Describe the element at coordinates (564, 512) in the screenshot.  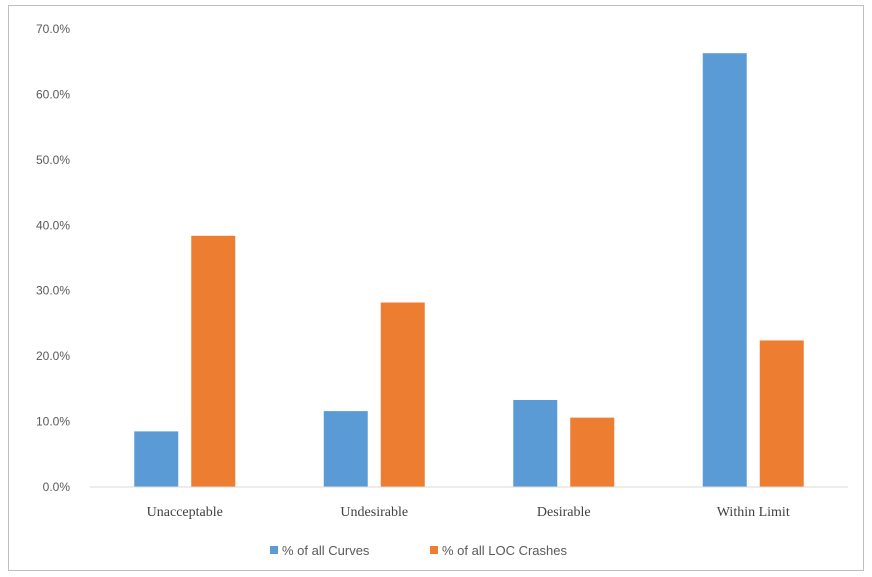
I see `x-category-label: Desirable` at that location.